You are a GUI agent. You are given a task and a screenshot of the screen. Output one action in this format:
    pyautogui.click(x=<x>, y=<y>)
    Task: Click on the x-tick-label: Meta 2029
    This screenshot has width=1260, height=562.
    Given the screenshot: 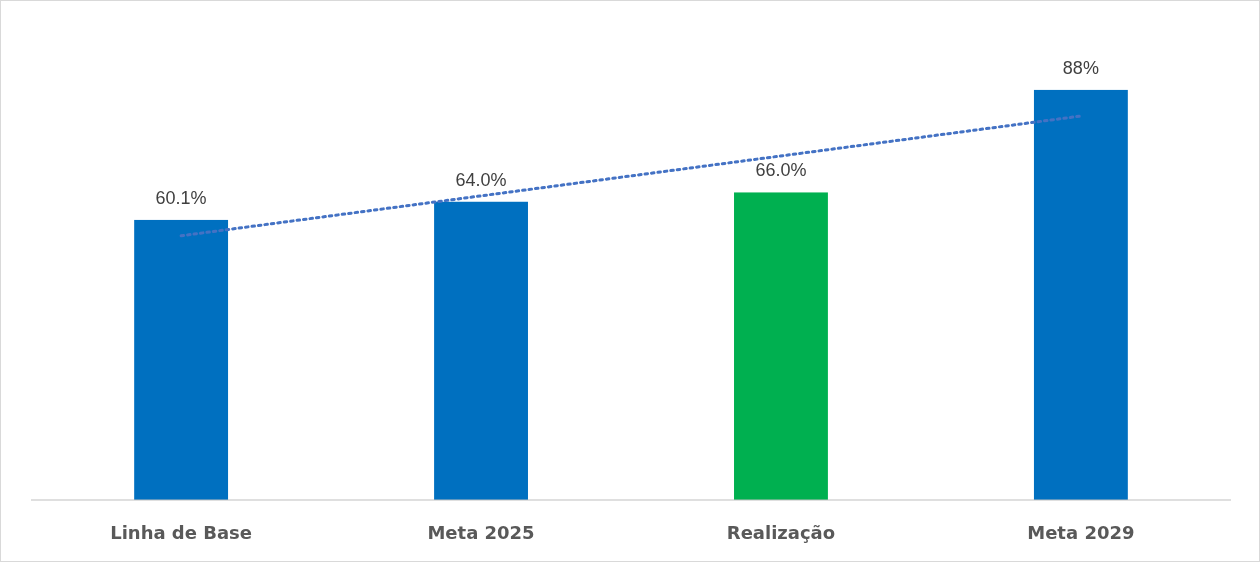 What is the action you would take?
    pyautogui.click(x=1081, y=532)
    